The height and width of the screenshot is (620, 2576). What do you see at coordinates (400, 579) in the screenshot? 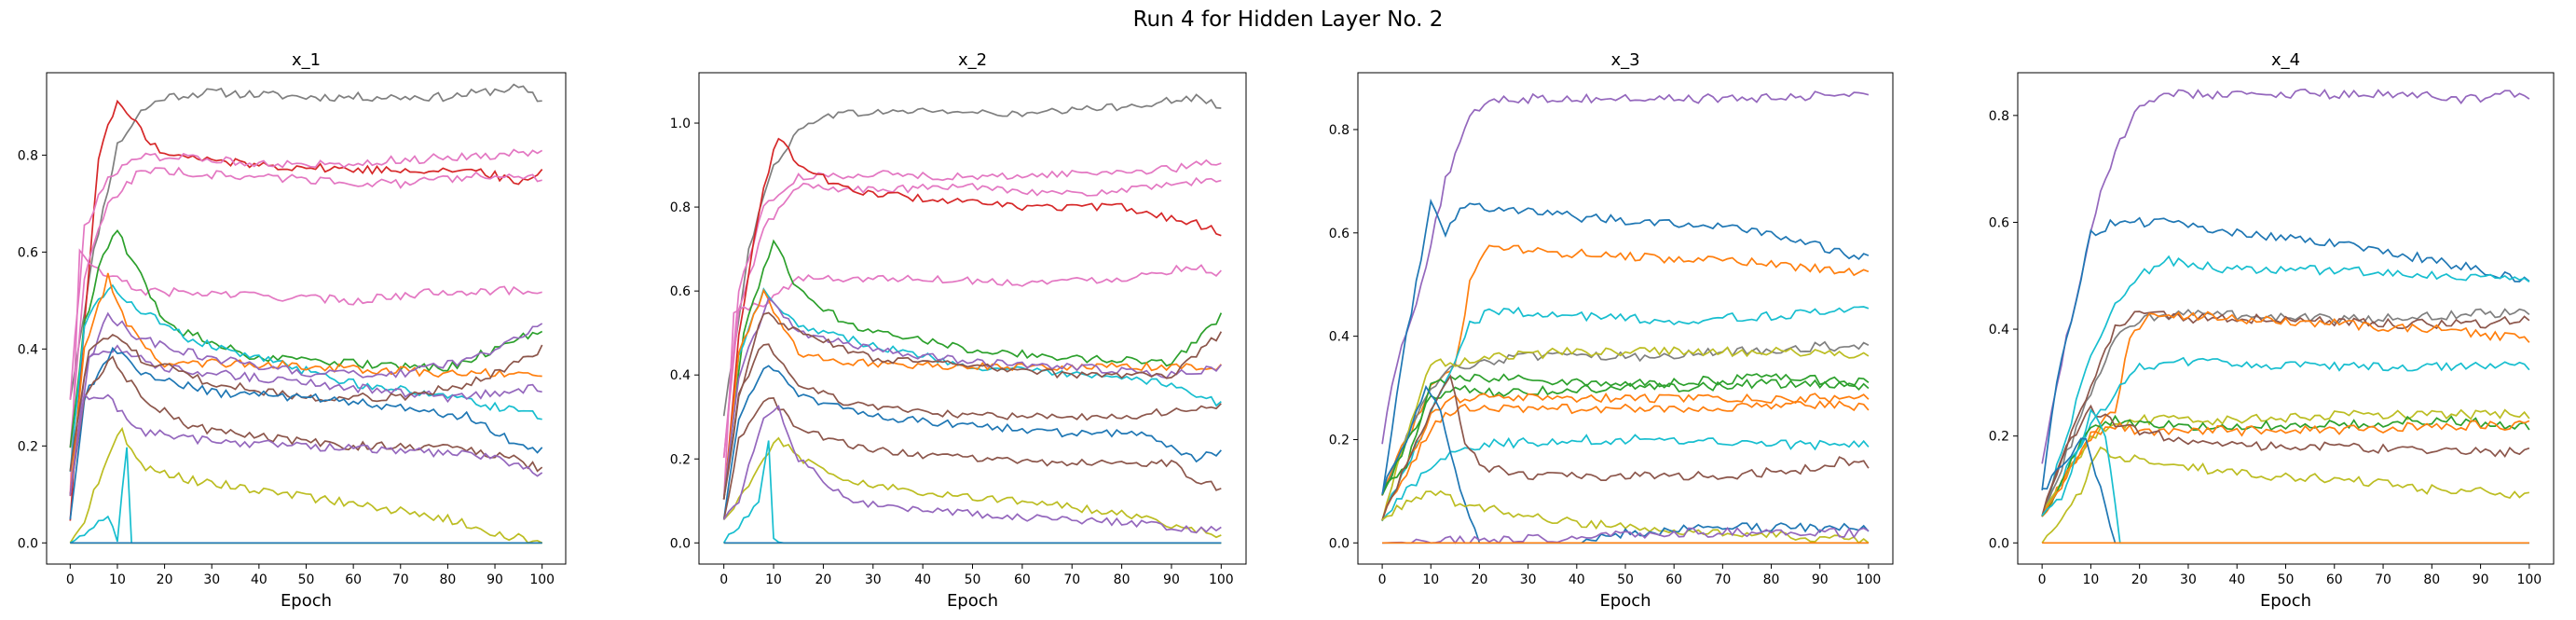
I see `x-tick-label: 70` at bounding box center [400, 579].